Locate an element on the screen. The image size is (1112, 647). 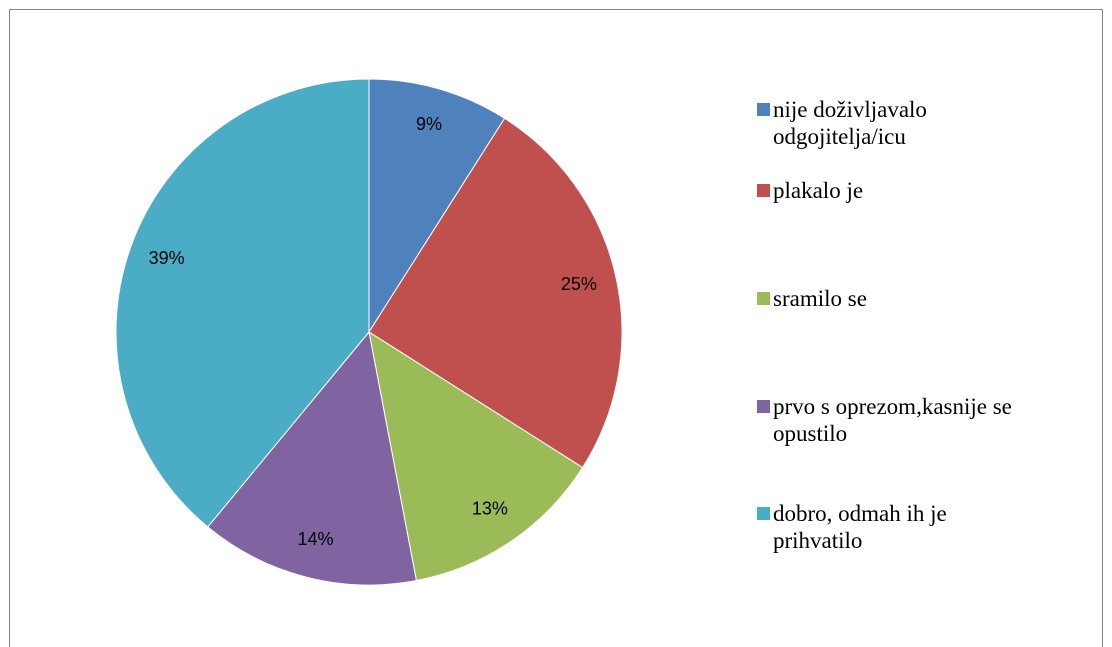
legend-label: dobro, odmah ih je prihvatilo is located at coordinates (860, 527).